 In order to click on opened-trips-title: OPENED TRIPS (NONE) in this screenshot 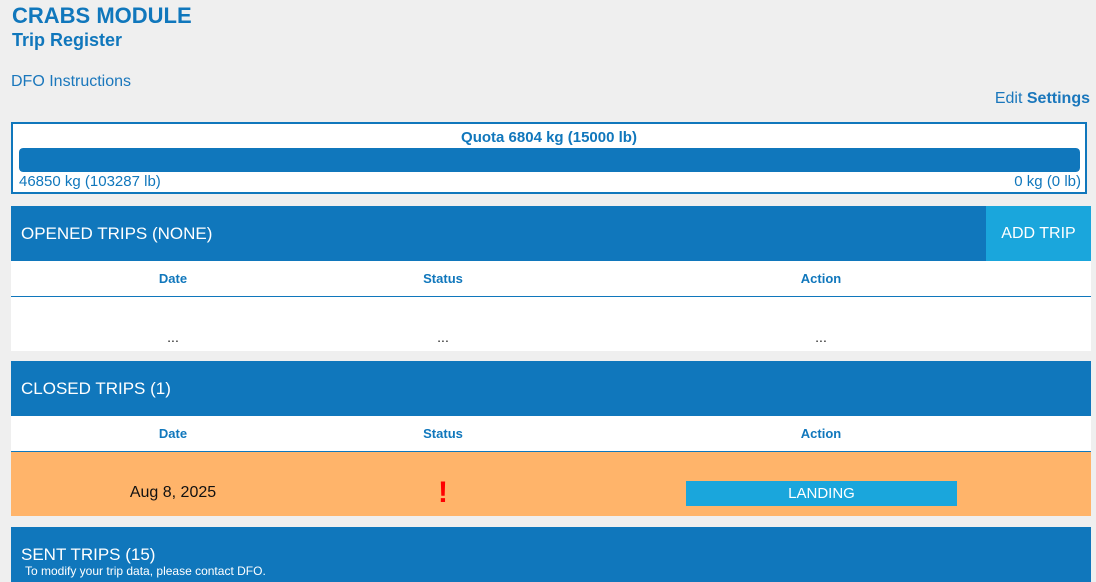, I will do `click(117, 233)`.